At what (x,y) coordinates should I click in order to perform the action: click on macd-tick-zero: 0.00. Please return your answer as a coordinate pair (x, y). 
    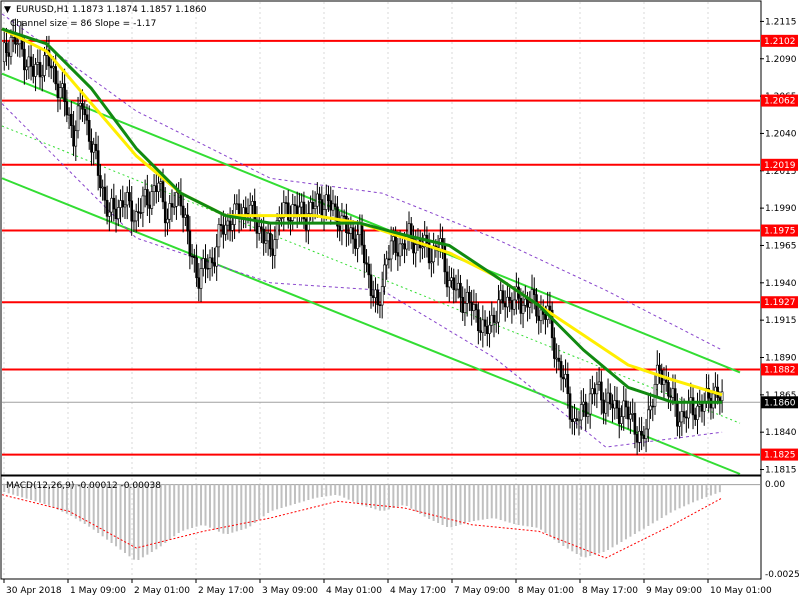
    Looking at the image, I should click on (775, 485).